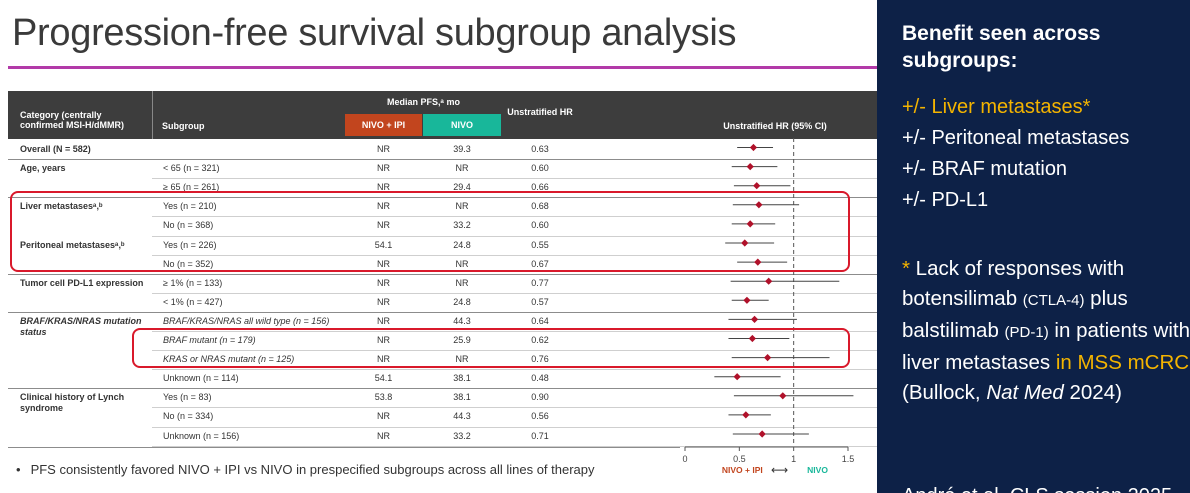 This screenshot has height=493, width=1190. What do you see at coordinates (188, 416) in the screenshot?
I see `row-subgroup: No (n = 334)` at bounding box center [188, 416].